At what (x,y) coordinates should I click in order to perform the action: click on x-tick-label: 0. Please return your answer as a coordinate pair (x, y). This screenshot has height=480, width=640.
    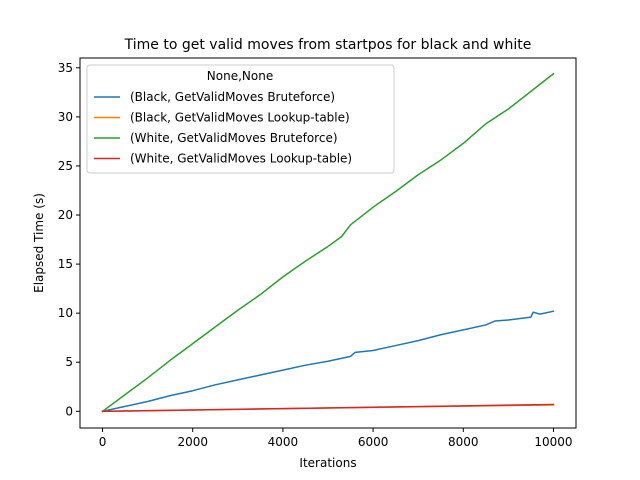
    Looking at the image, I should click on (103, 442).